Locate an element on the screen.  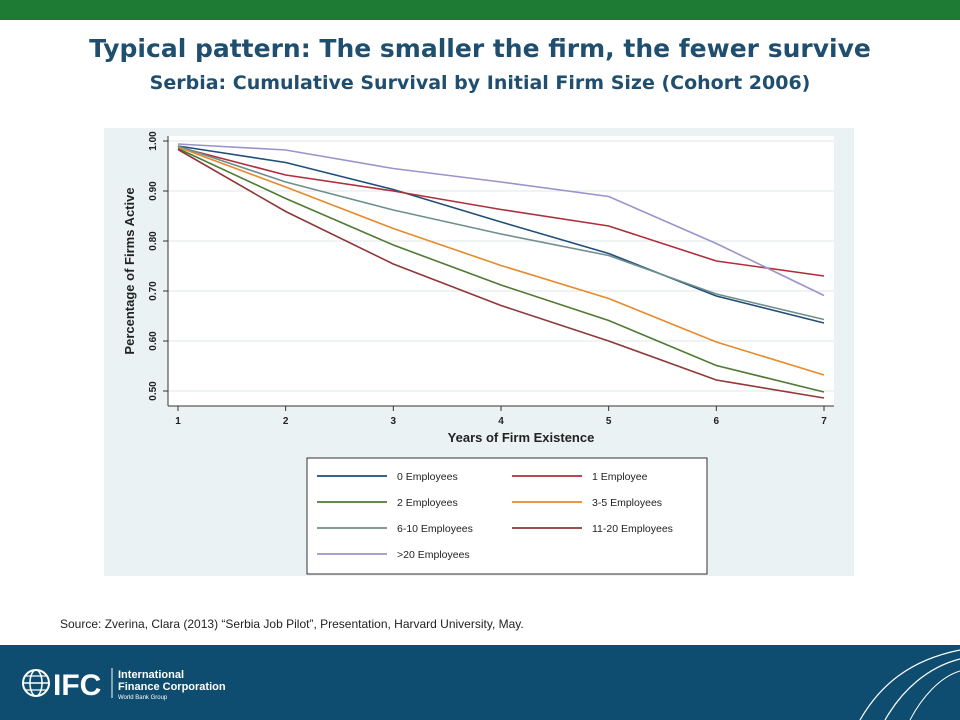
y-tick-label: 0.70 is located at coordinates (153, 291).